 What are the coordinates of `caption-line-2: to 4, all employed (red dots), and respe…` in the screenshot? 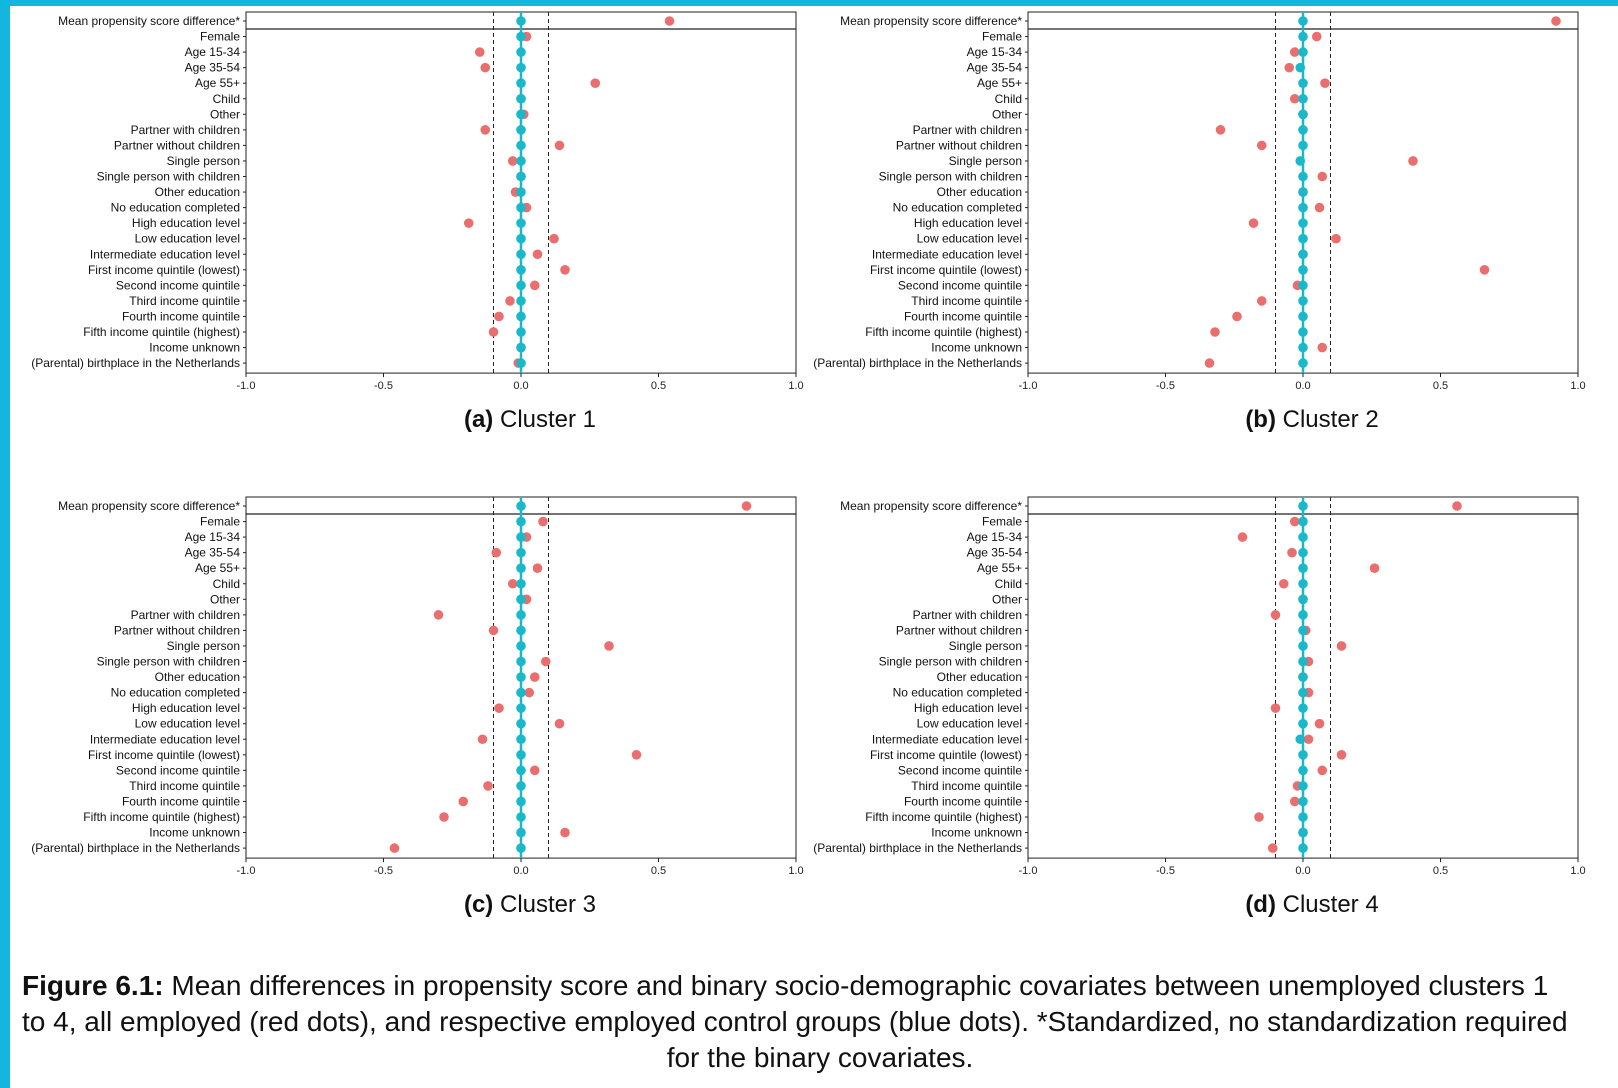 It's located at (795, 1021).